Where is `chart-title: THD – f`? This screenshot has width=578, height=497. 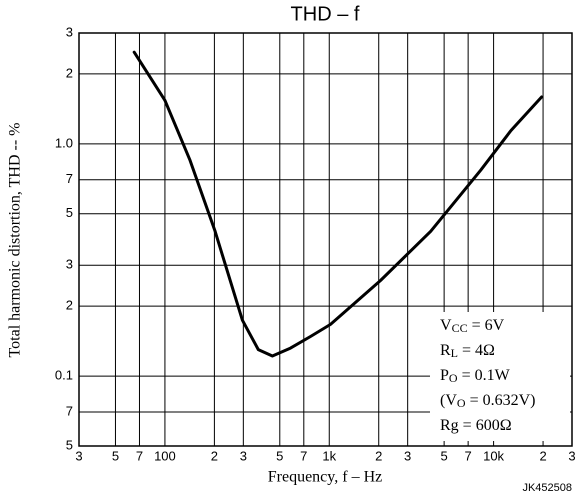 chart-title: THD – f is located at coordinates (325, 14).